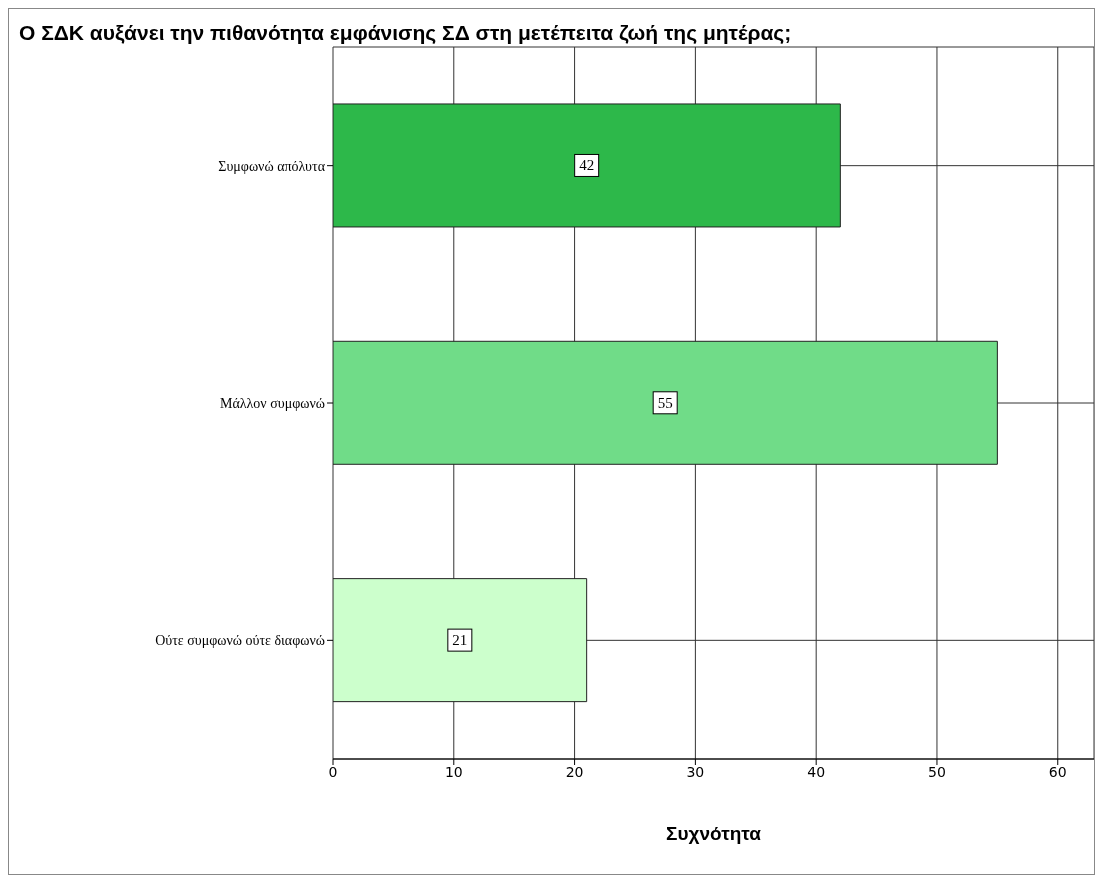  What do you see at coordinates (272, 403) in the screenshot?
I see `y-tick-label: Μάλλον συμφωνώ` at bounding box center [272, 403].